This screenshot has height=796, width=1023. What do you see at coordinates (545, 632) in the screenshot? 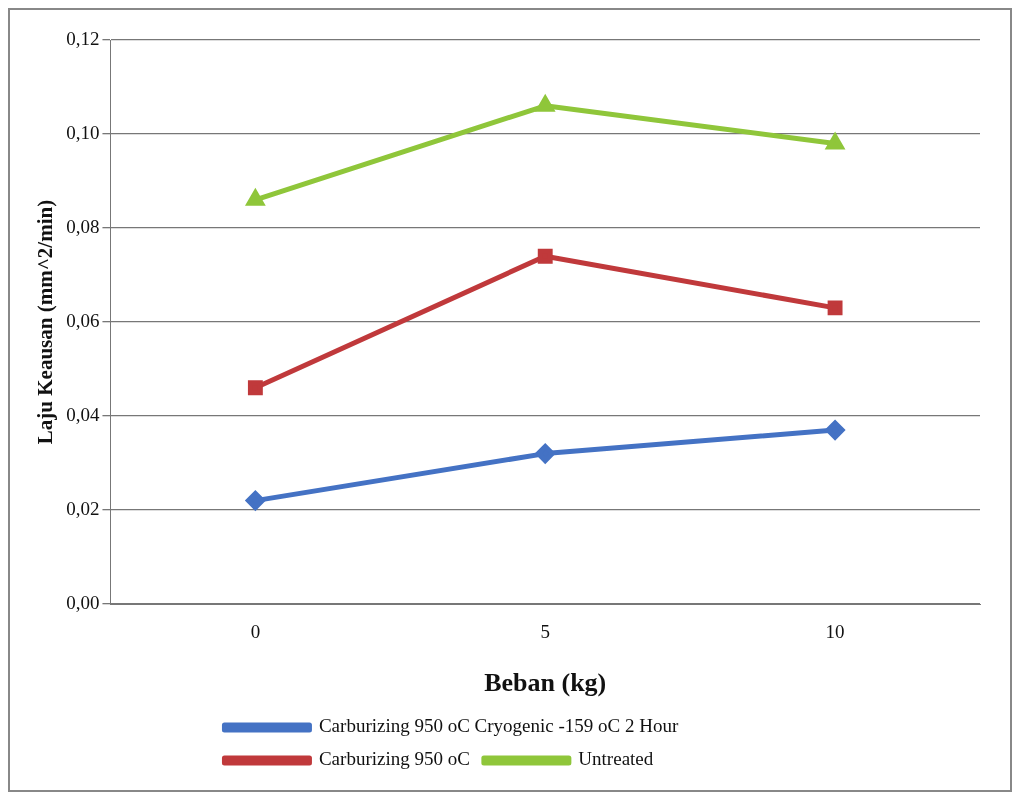
I see `x-tick-label: 5` at bounding box center [545, 632].